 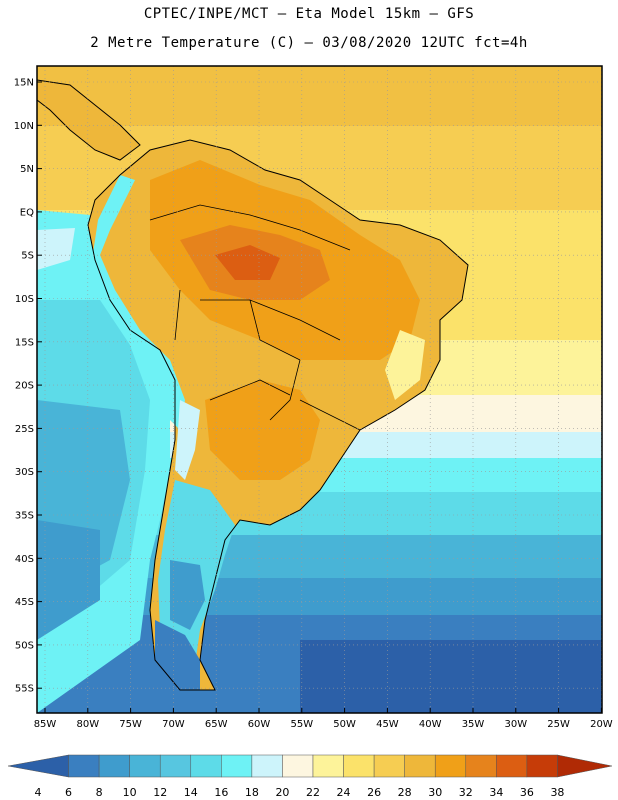 What do you see at coordinates (387, 724) in the screenshot?
I see `lon-tick-label: 45W` at bounding box center [387, 724].